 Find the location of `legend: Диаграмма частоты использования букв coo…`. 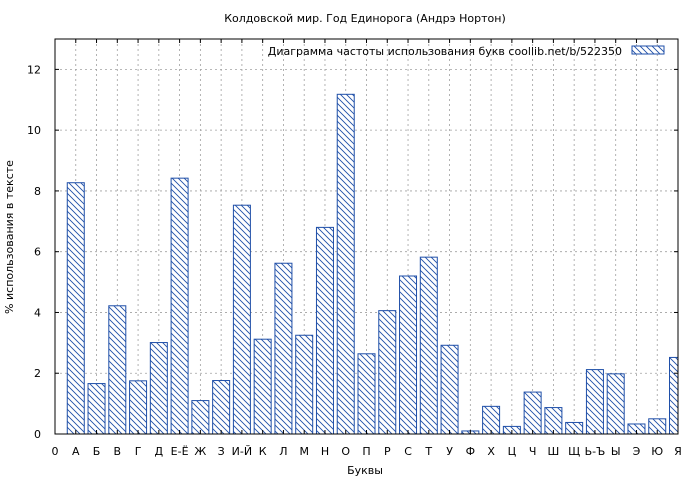

legend: Диаграмма частоты использования букв coo… is located at coordinates (466, 51).